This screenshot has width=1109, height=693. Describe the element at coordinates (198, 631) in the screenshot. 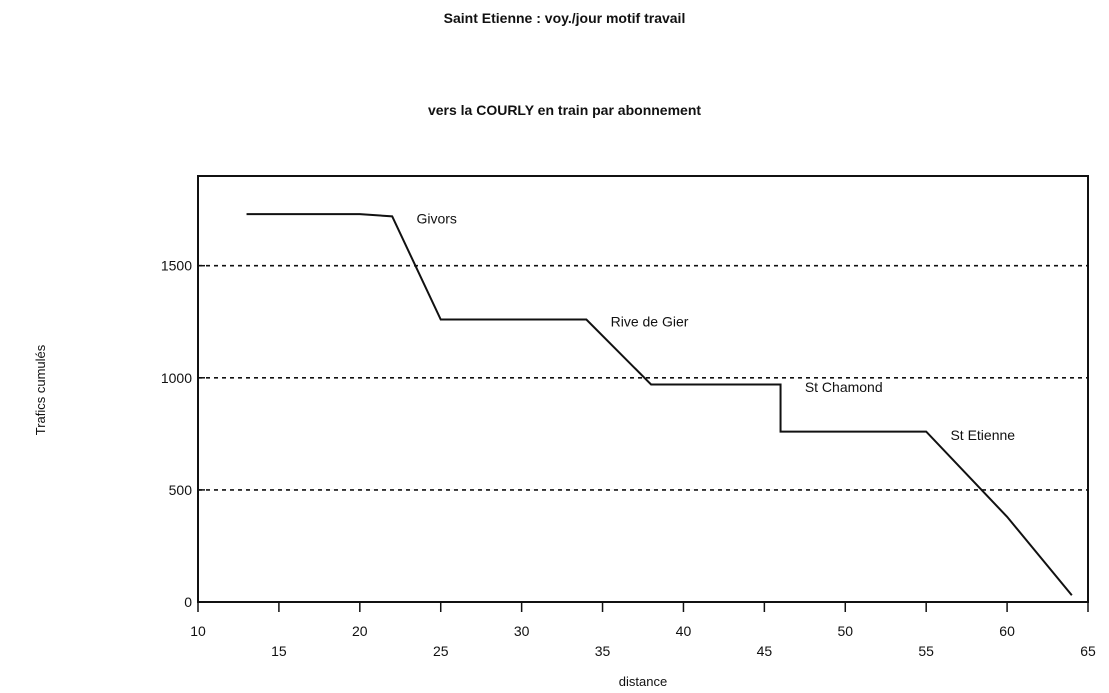

I see `x-tick-label: 10` at that location.